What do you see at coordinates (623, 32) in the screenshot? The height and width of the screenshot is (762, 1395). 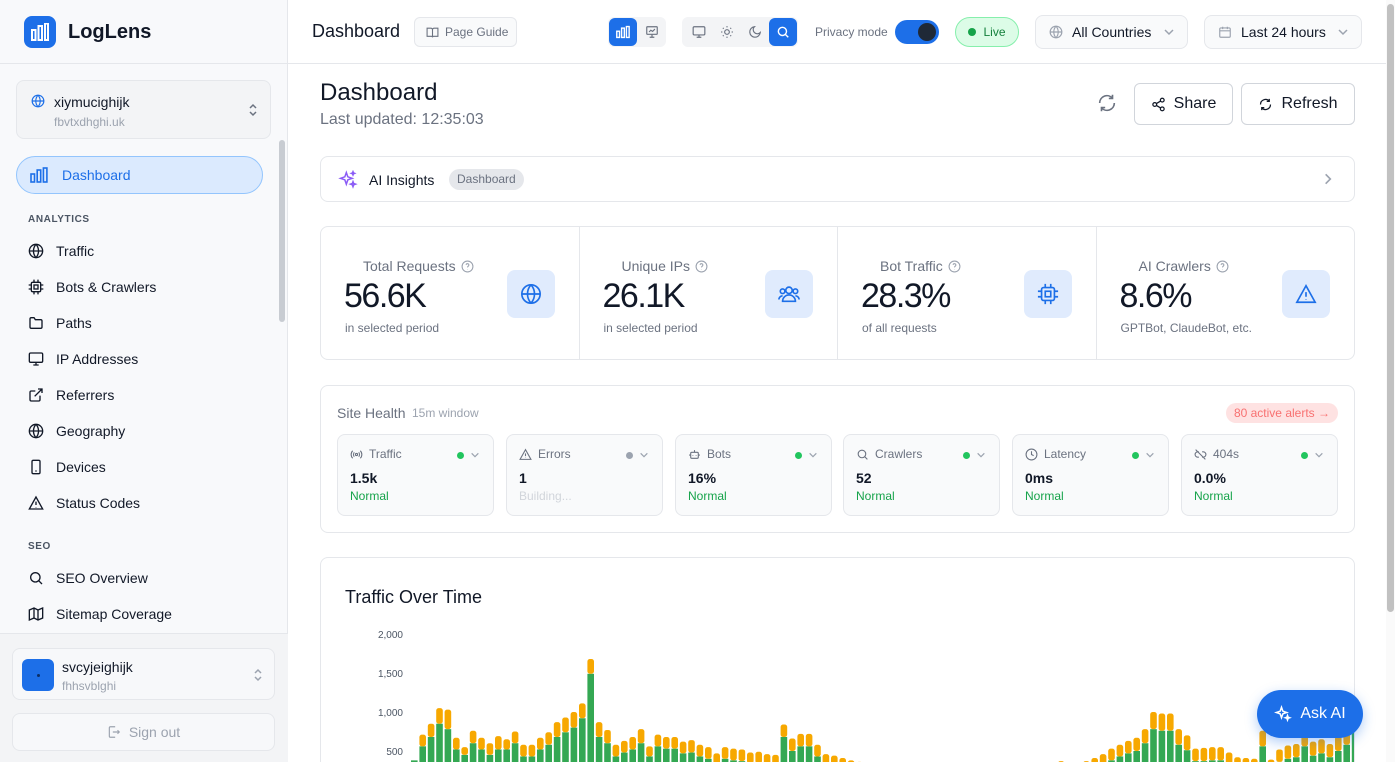 I see `chart-view-button` at bounding box center [623, 32].